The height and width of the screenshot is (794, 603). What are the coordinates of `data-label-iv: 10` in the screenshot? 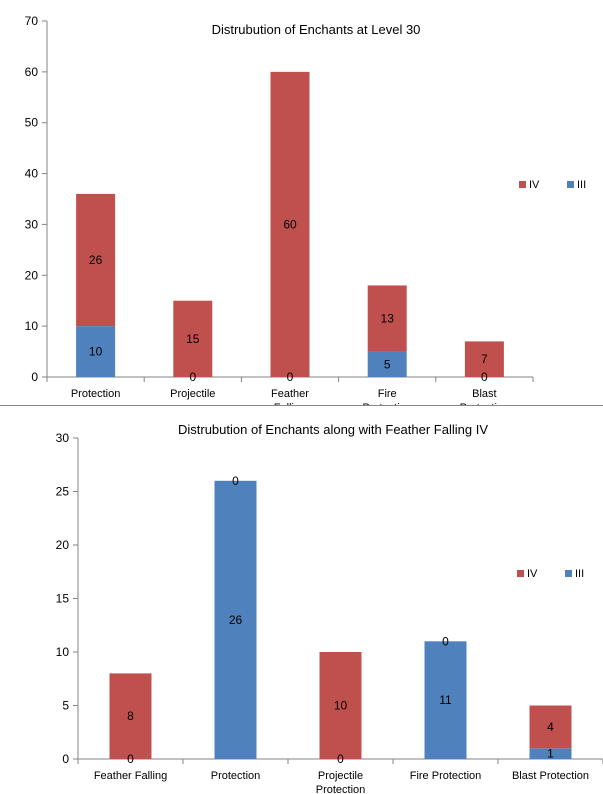 It's located at (341, 706).